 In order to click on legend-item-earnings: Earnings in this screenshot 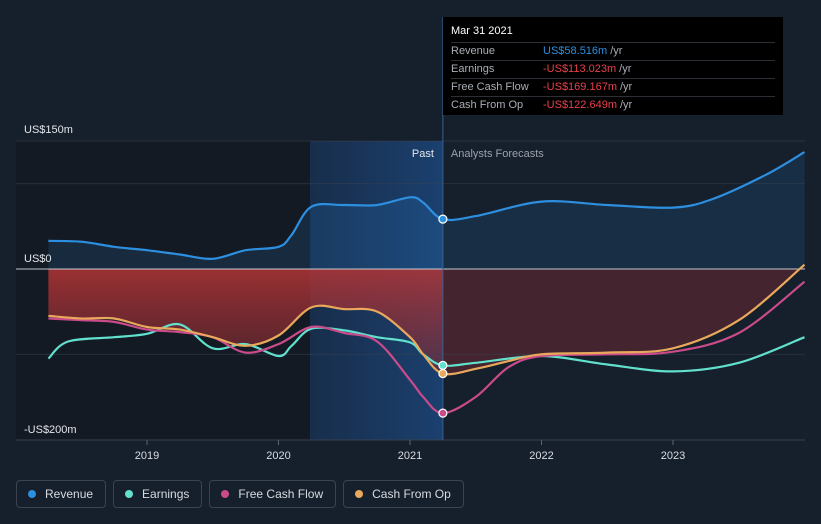, I will do `click(158, 494)`.